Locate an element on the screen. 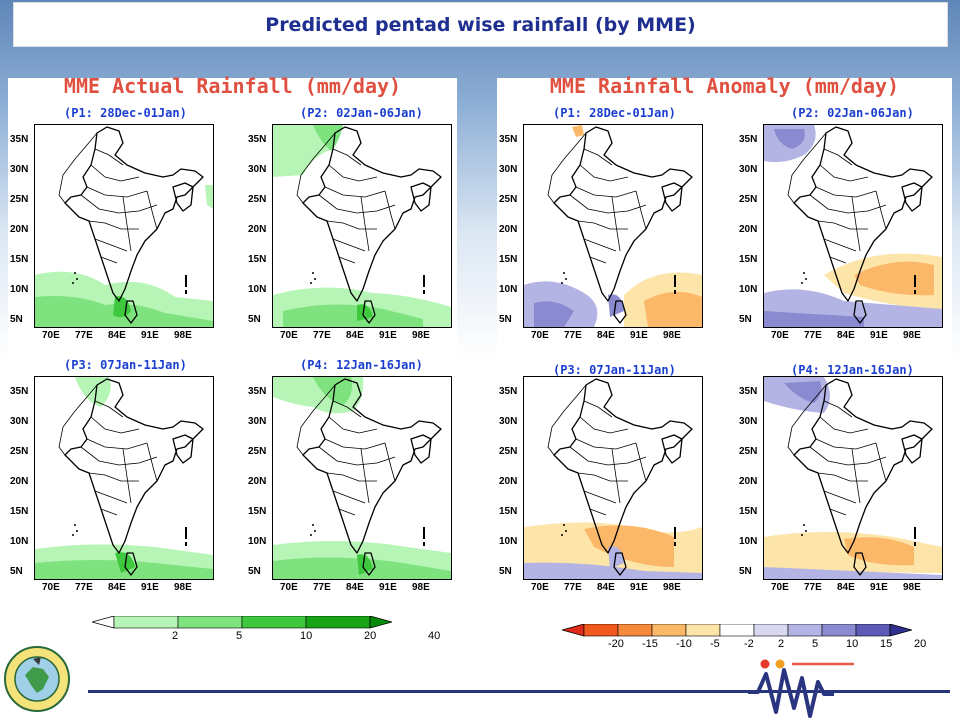  anomaly-colorbar is located at coordinates (737, 630).